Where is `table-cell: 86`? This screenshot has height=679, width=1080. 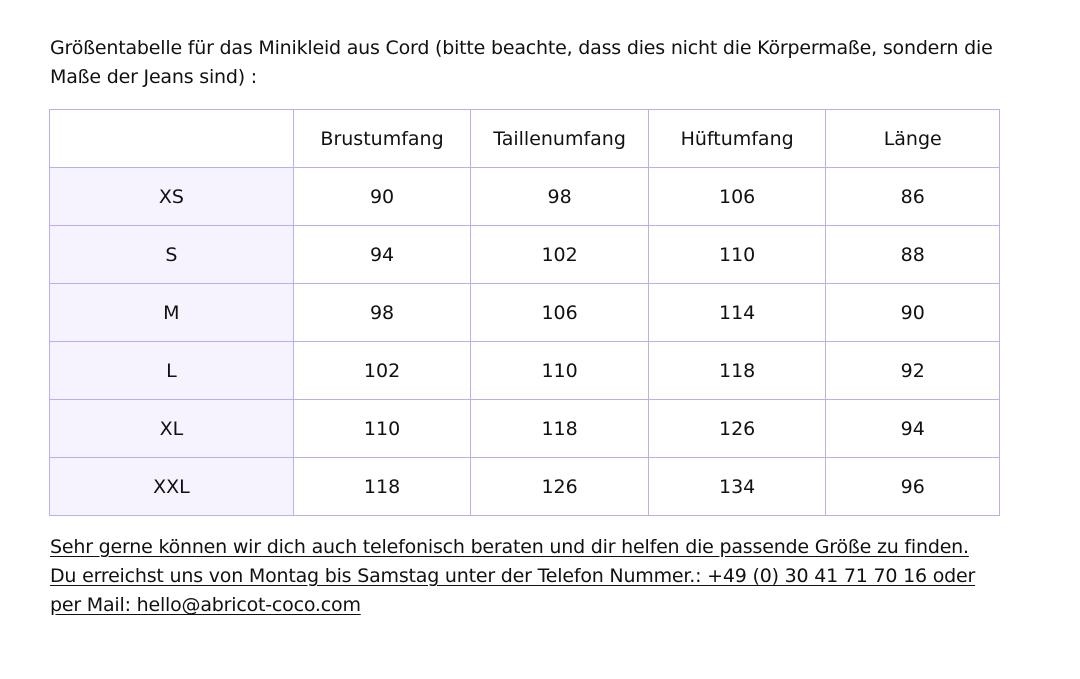
table-cell: 86 is located at coordinates (912, 196).